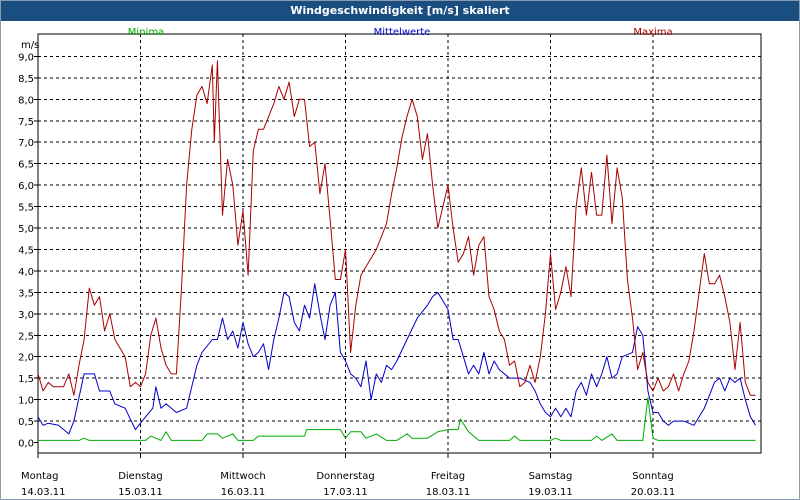 Image resolution: width=800 pixels, height=500 pixels. I want to click on x-tick-day: Montag, so click(39, 476).